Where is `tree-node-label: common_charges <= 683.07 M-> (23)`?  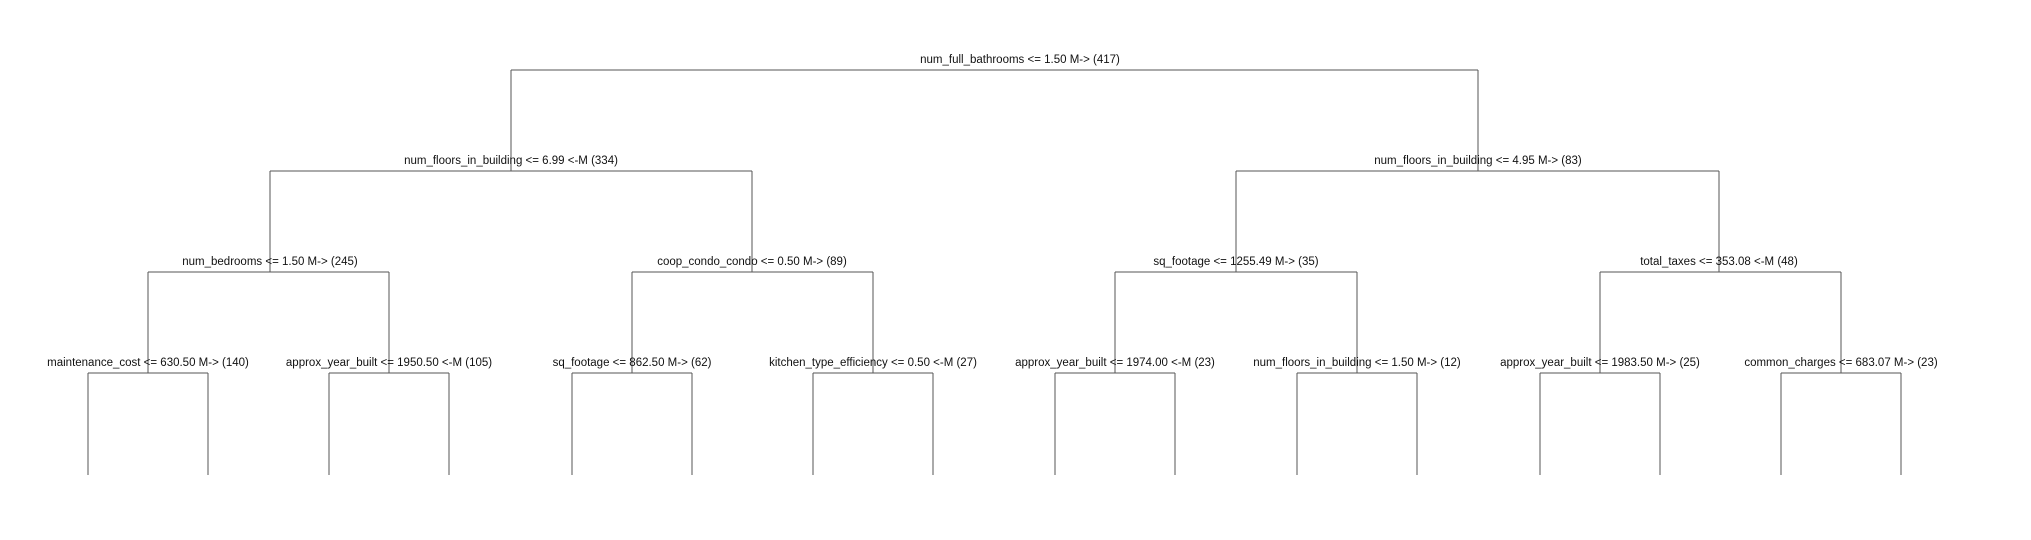
tree-node-label: common_charges <= 683.07 M-> (23) is located at coordinates (1841, 363).